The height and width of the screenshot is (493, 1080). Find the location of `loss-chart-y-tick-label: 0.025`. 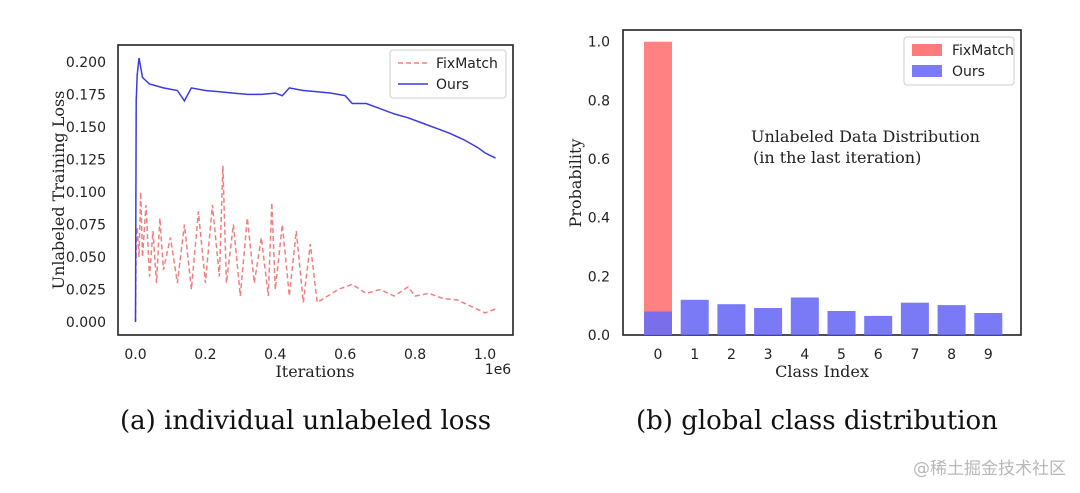

loss-chart-y-tick-label: 0.025 is located at coordinates (86, 291).